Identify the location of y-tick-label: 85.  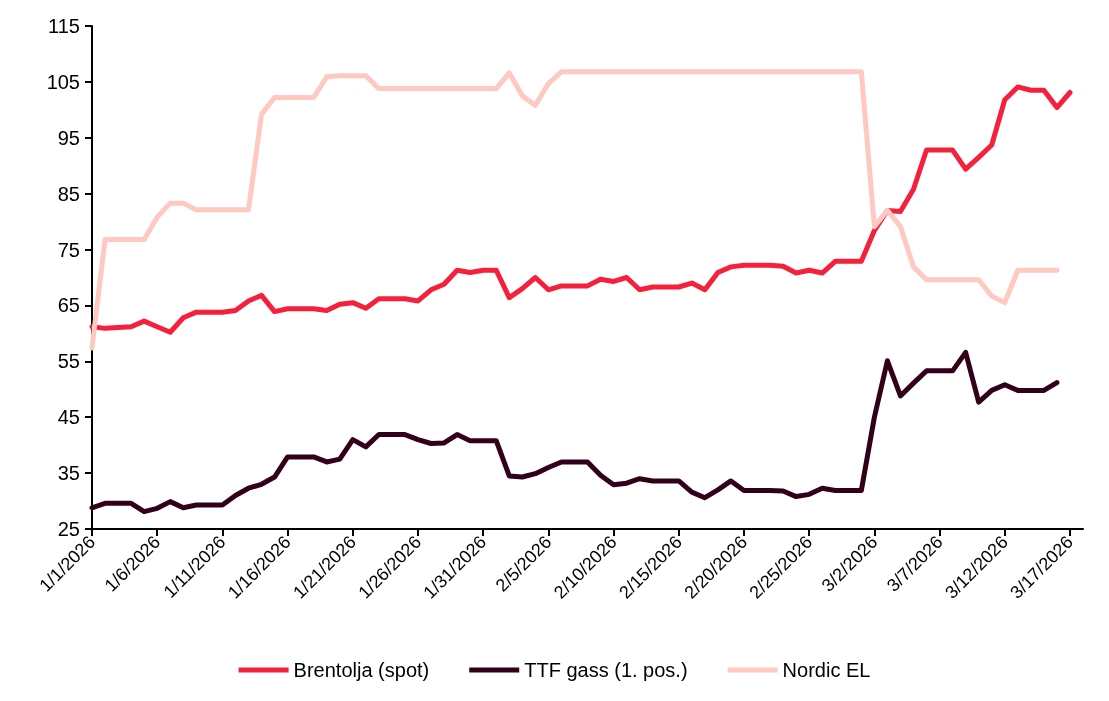
(68, 193).